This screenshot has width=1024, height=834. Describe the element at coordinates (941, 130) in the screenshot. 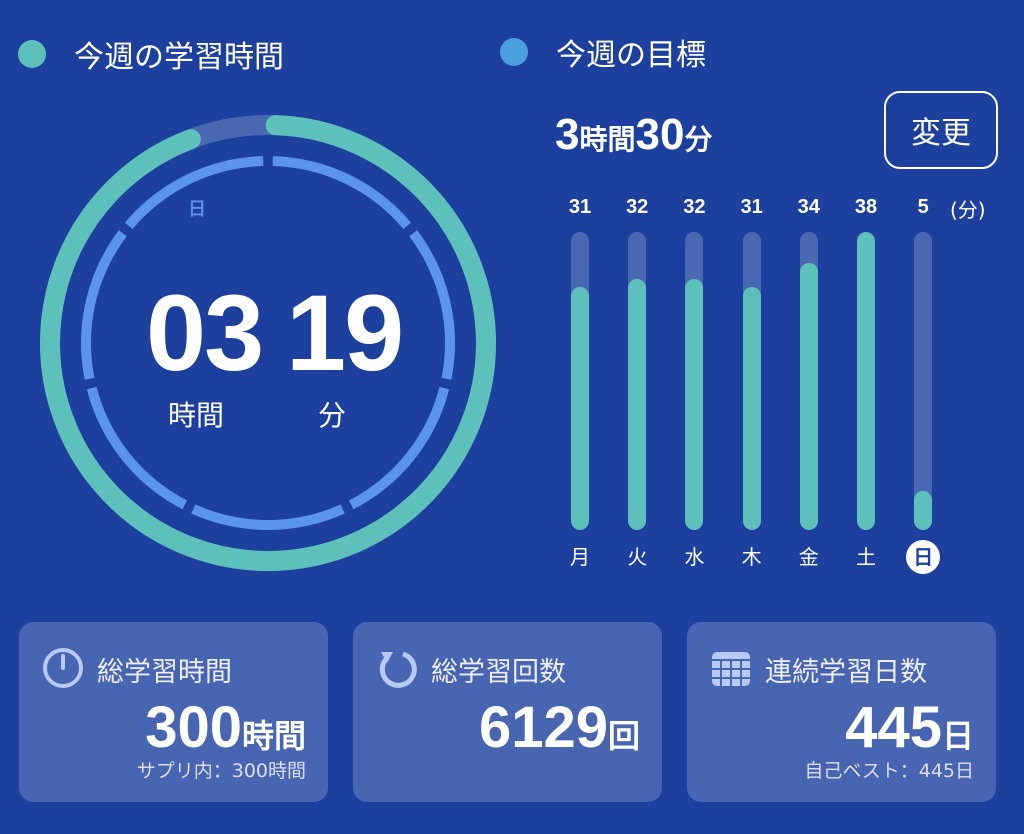

I see `change-goal-button: 変更` at that location.